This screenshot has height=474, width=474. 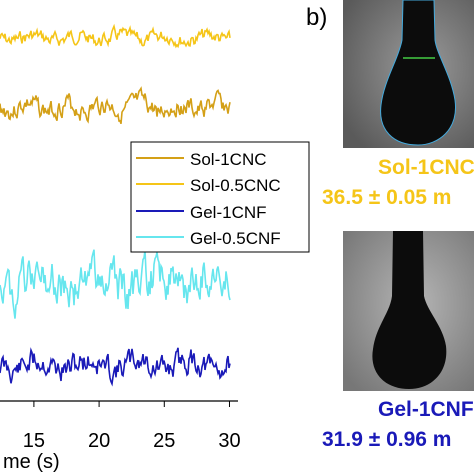 I want to click on legend-box, so click(x=220, y=197).